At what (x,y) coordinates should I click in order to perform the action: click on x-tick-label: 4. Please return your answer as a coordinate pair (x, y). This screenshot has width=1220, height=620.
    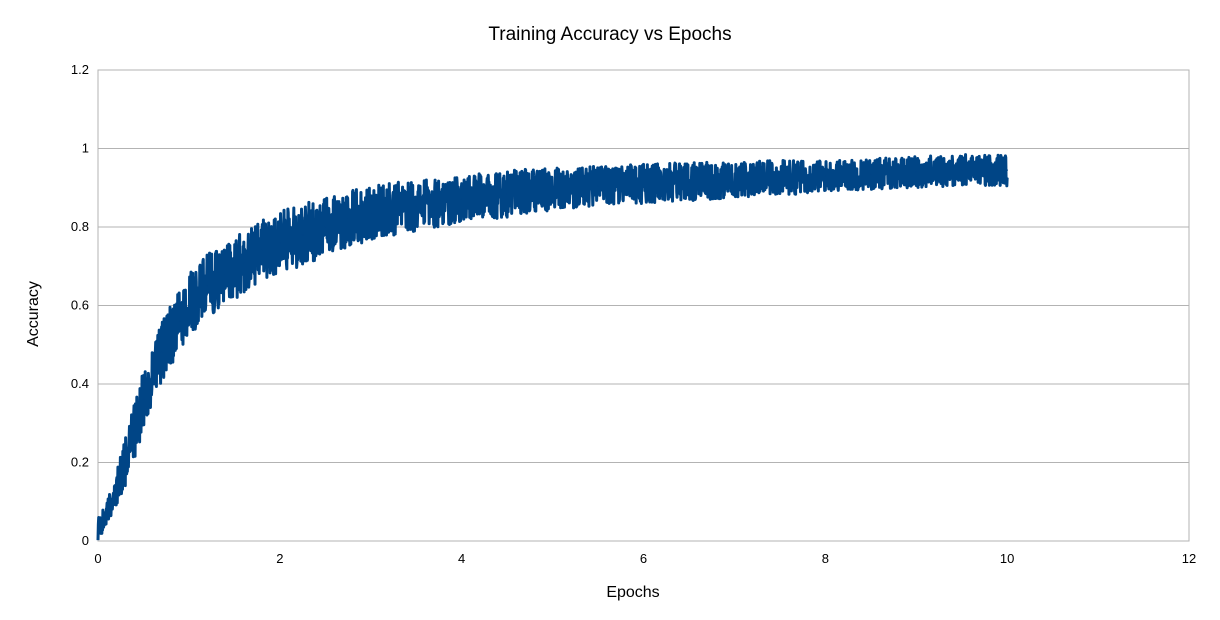
    Looking at the image, I should click on (461, 558).